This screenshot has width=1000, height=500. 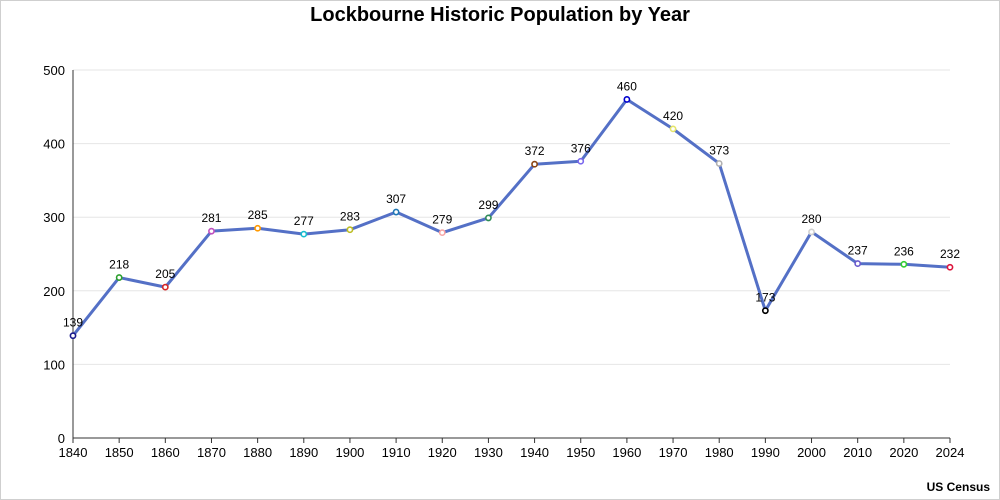 What do you see at coordinates (257, 452) in the screenshot?
I see `x-tick-label: 1880` at bounding box center [257, 452].